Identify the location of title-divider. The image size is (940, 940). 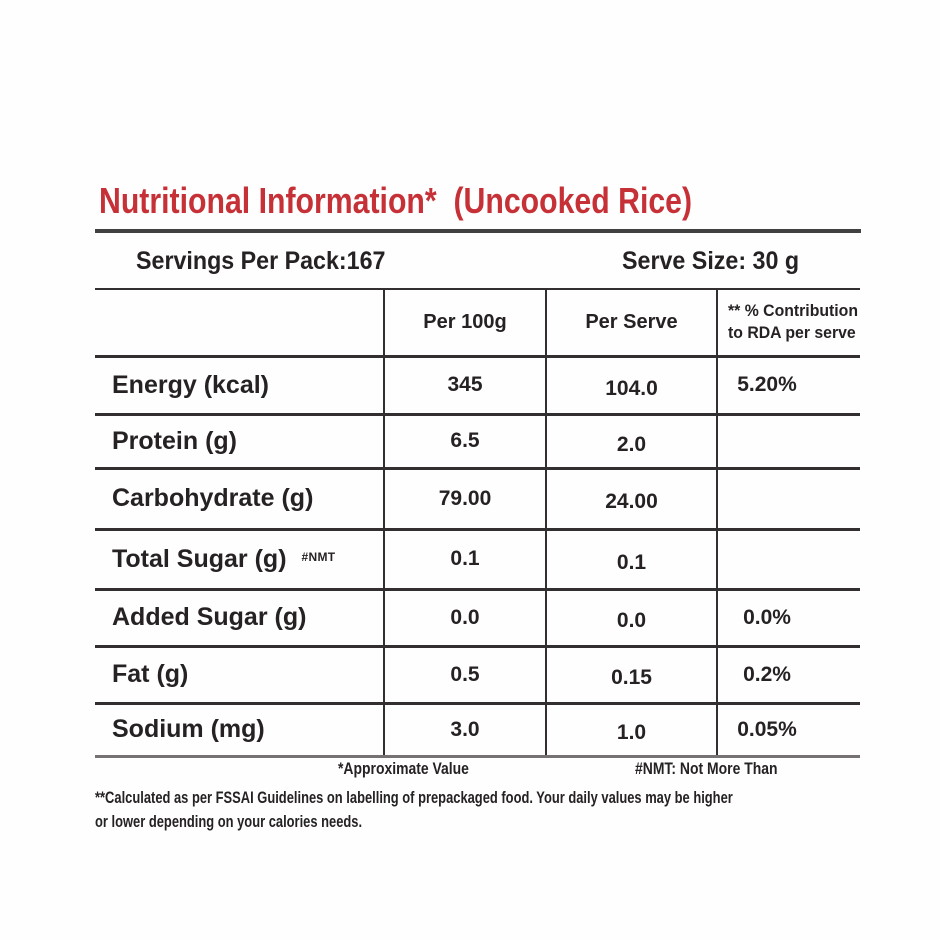
(478, 231).